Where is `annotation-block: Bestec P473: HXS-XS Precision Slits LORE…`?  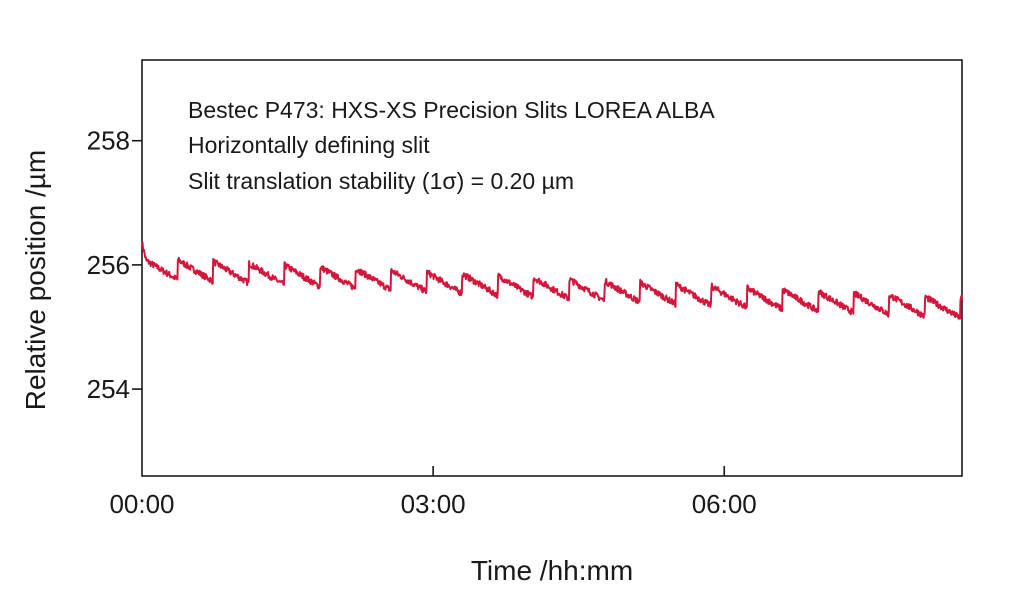 annotation-block: Bestec P473: HXS-XS Precision Slits LORE… is located at coordinates (451, 145).